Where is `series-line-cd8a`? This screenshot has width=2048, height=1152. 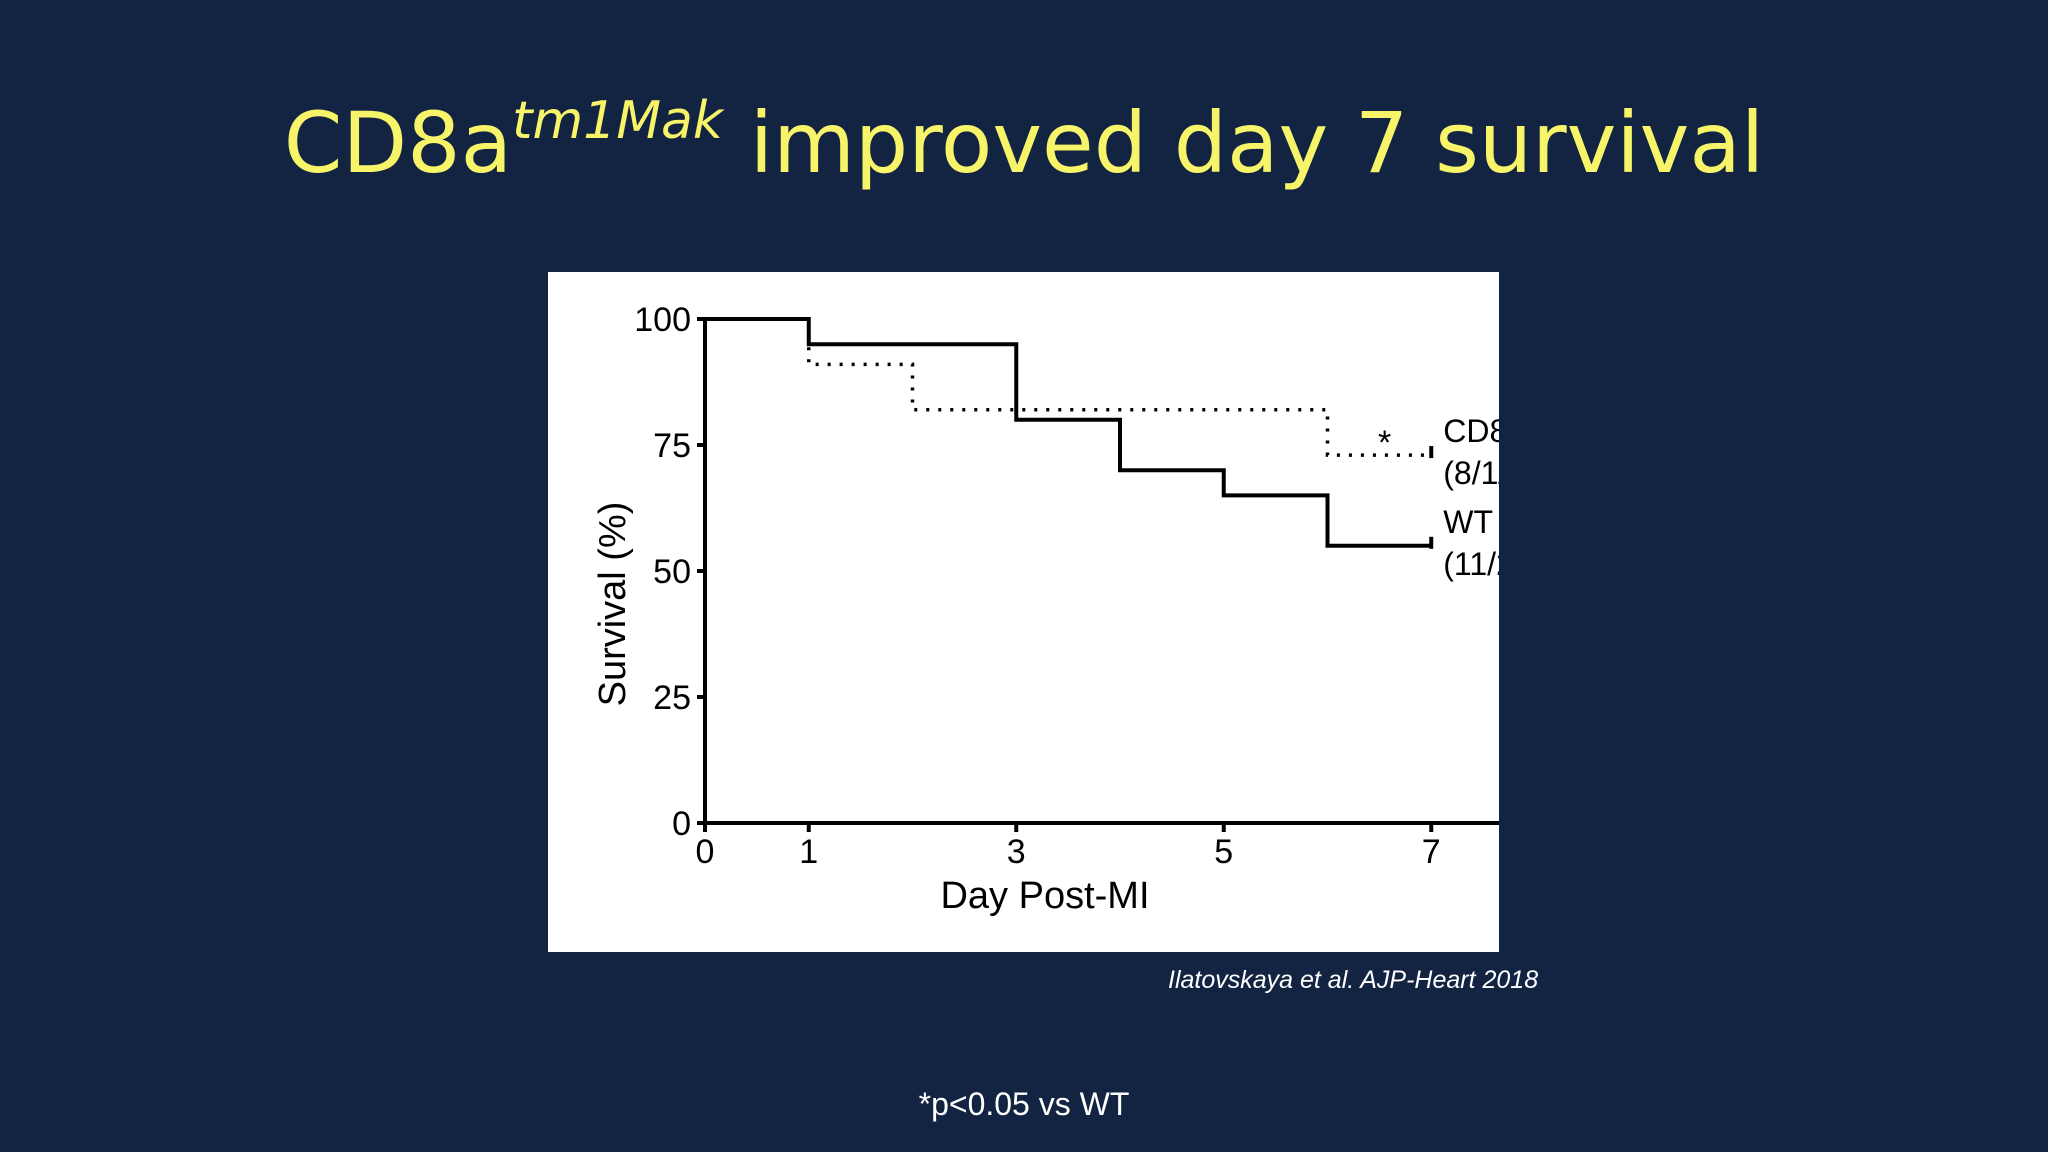 series-line-cd8a is located at coordinates (1068, 387).